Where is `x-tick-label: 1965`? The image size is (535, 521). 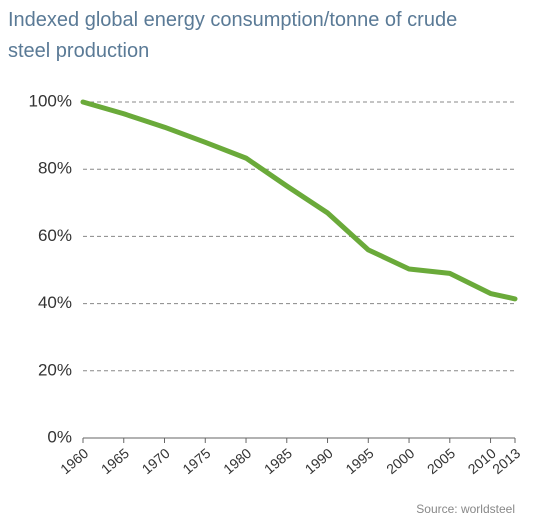 x-tick-label: 1965 is located at coordinates (115, 461).